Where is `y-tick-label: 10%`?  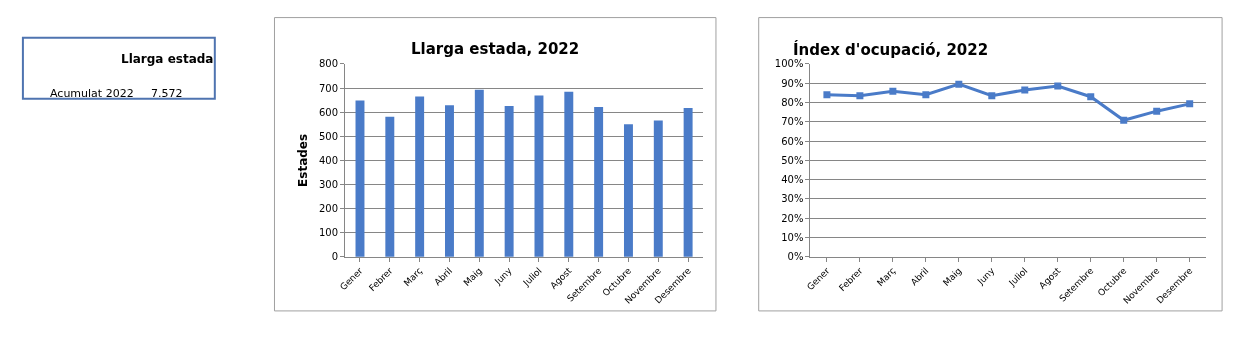 y-tick-label: 10% is located at coordinates (792, 238).